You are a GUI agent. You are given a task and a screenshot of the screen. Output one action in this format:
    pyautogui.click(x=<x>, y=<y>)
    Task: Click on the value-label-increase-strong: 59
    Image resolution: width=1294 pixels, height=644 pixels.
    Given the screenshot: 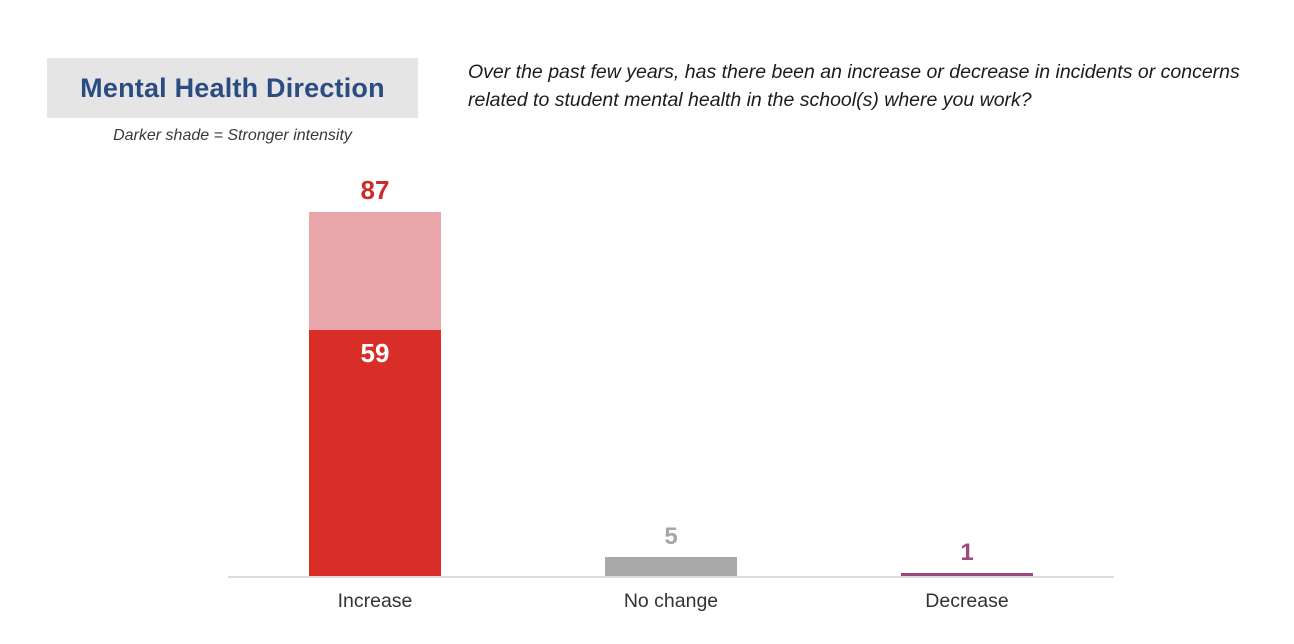 What is the action you would take?
    pyautogui.click(x=375, y=353)
    